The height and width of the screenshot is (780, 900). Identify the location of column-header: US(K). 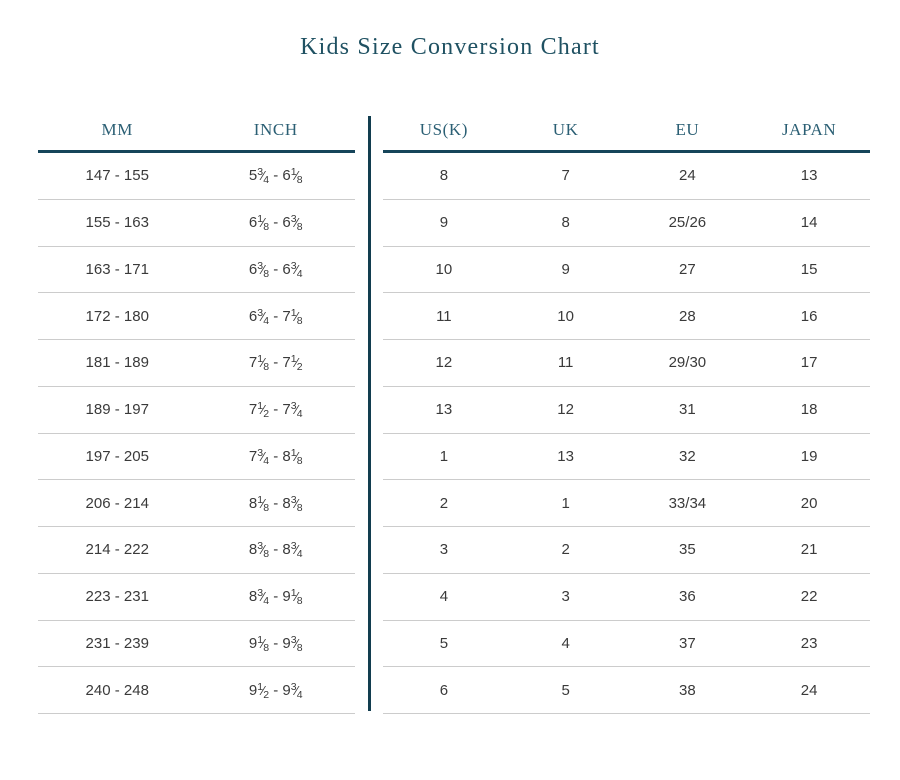
(444, 131).